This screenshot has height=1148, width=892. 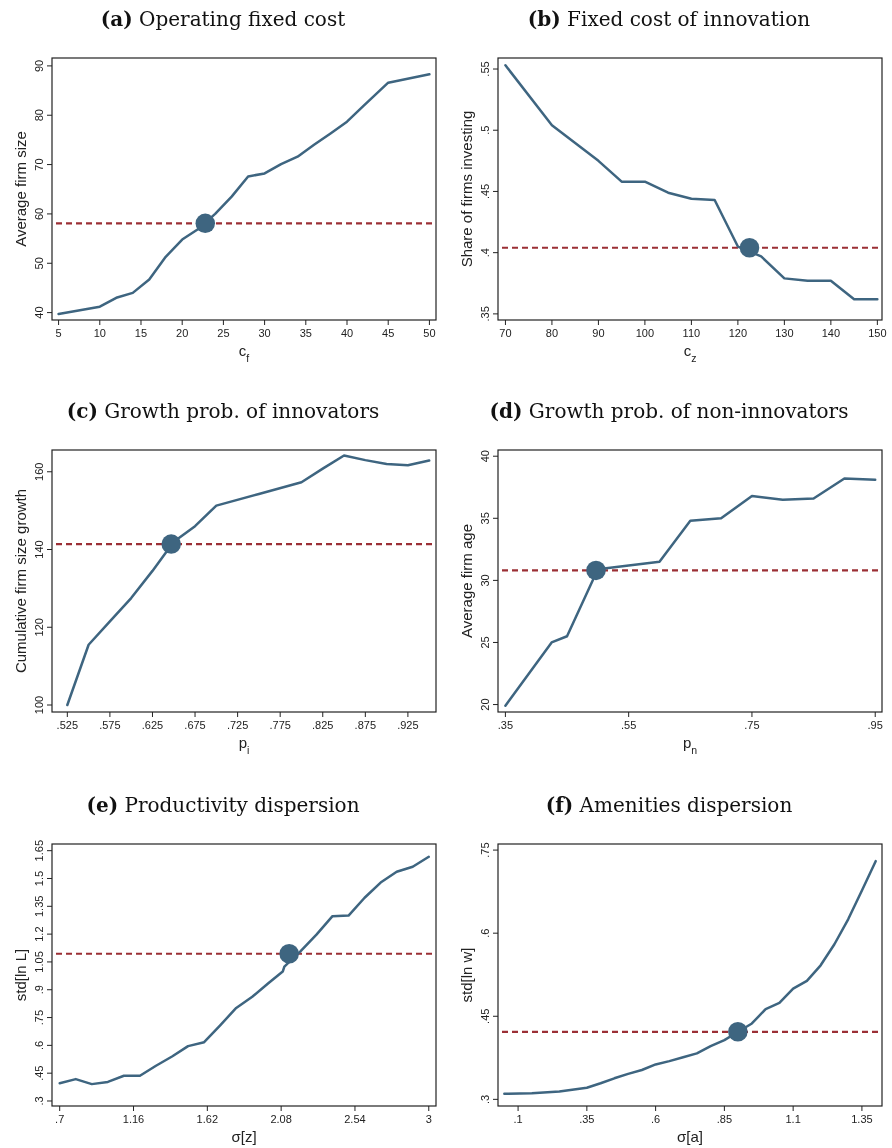 I want to click on x-tick-label: .775, so click(x=280, y=725).